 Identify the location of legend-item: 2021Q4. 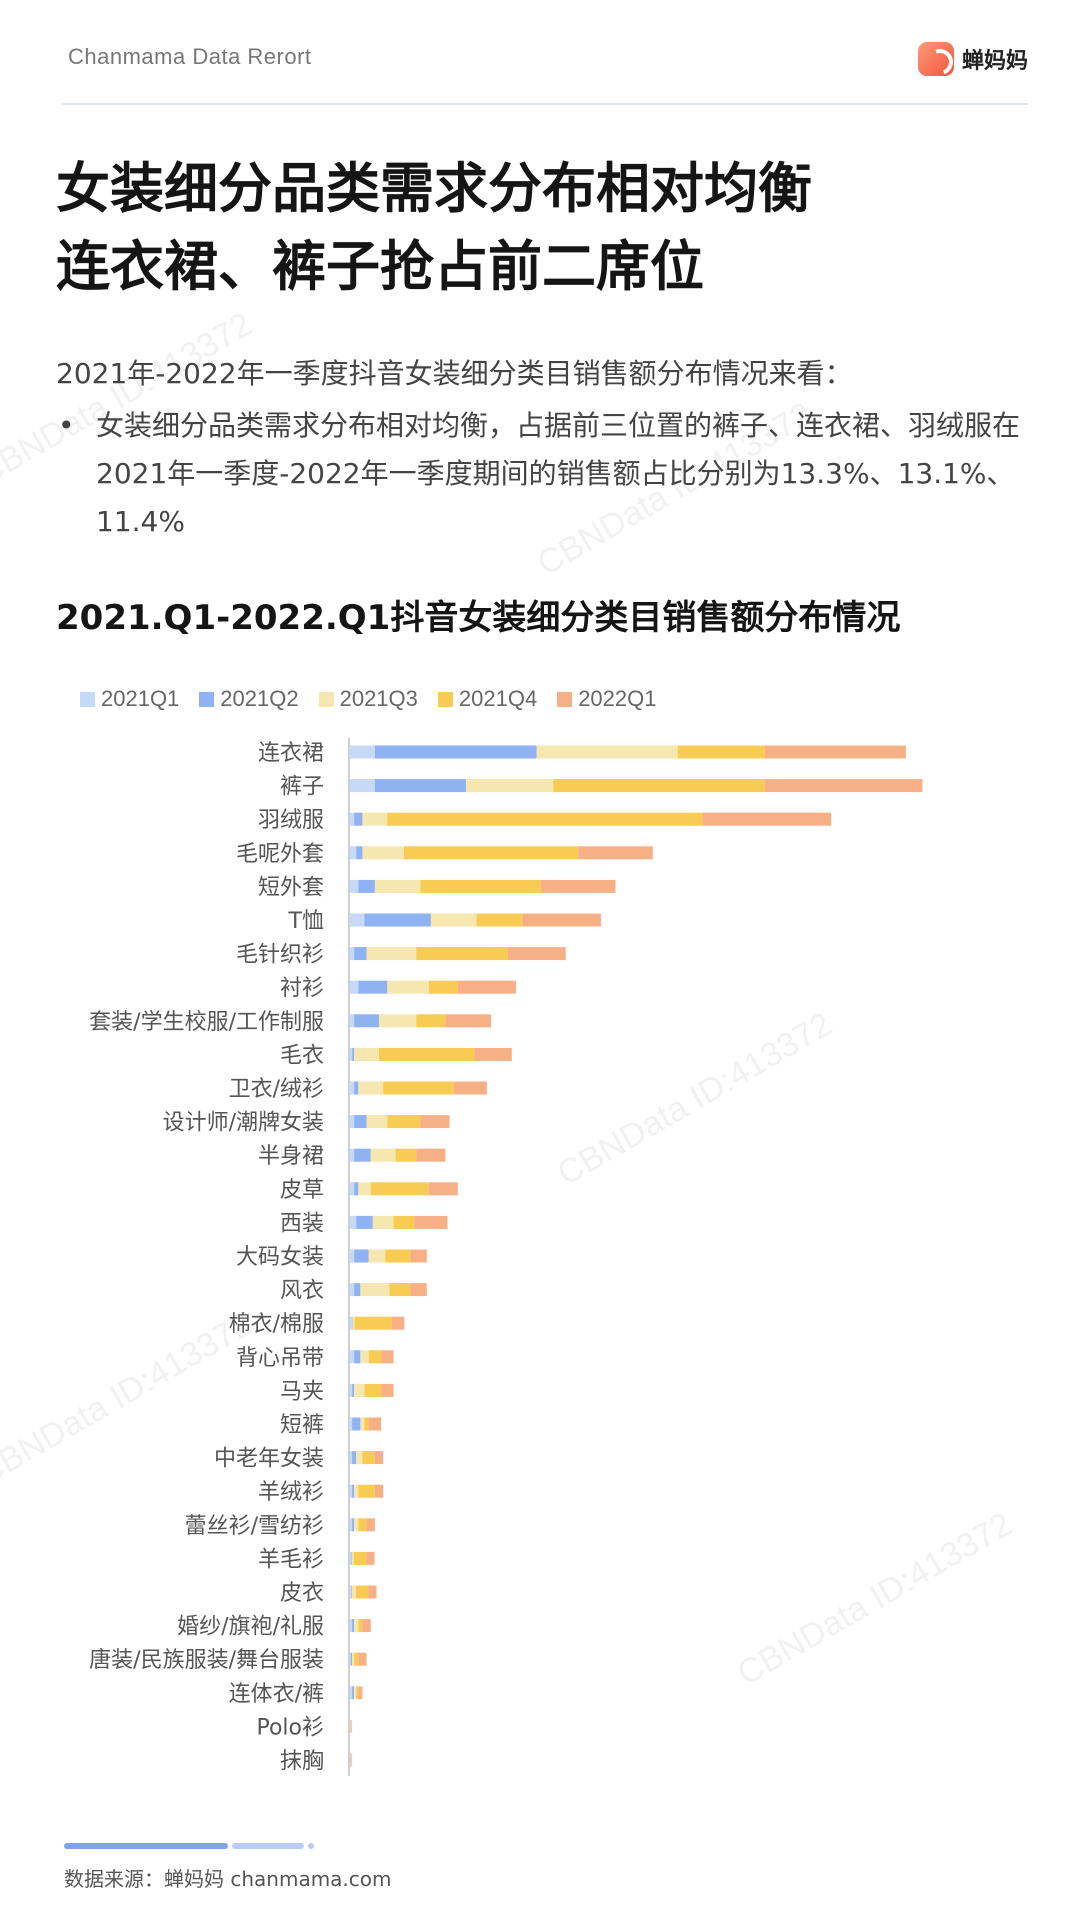
(487, 699).